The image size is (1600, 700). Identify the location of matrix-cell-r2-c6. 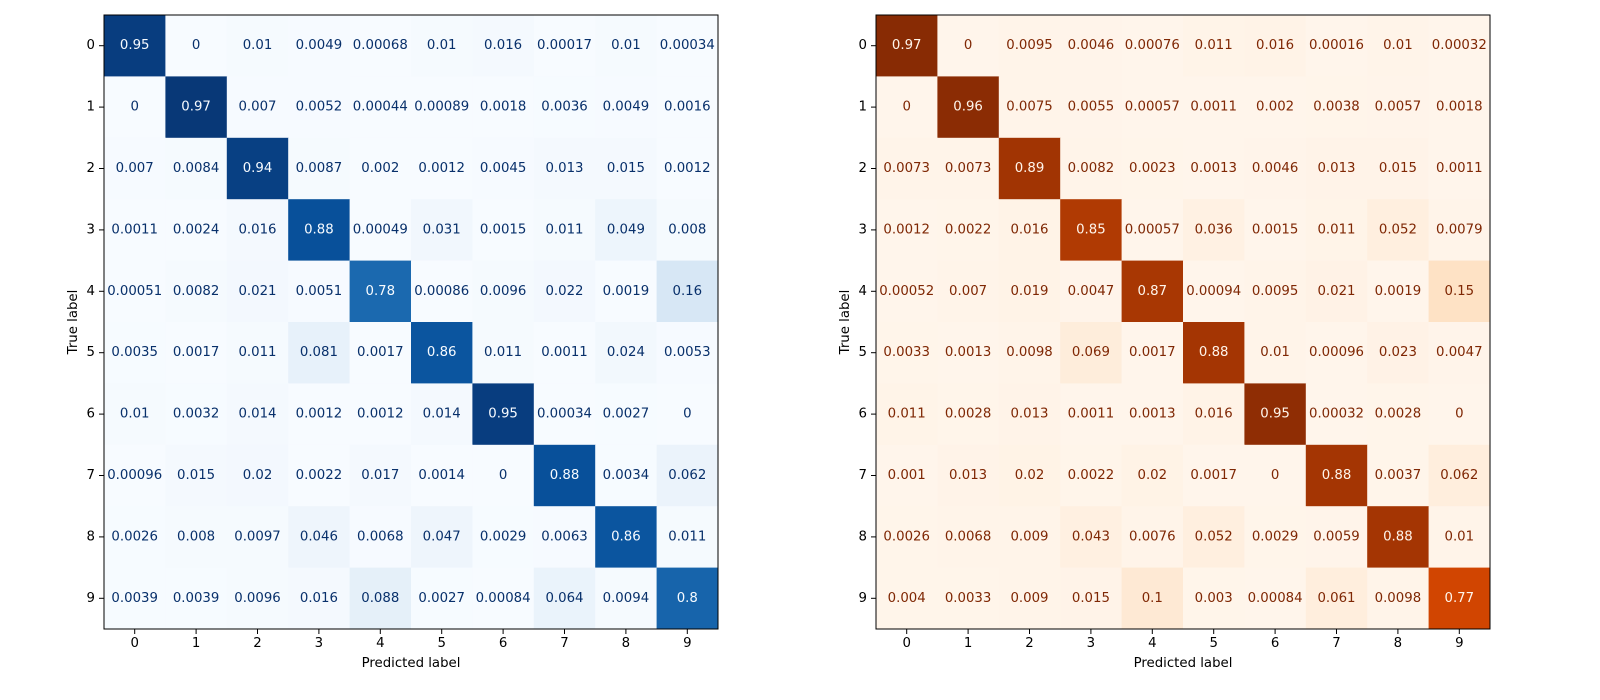
(1275, 168).